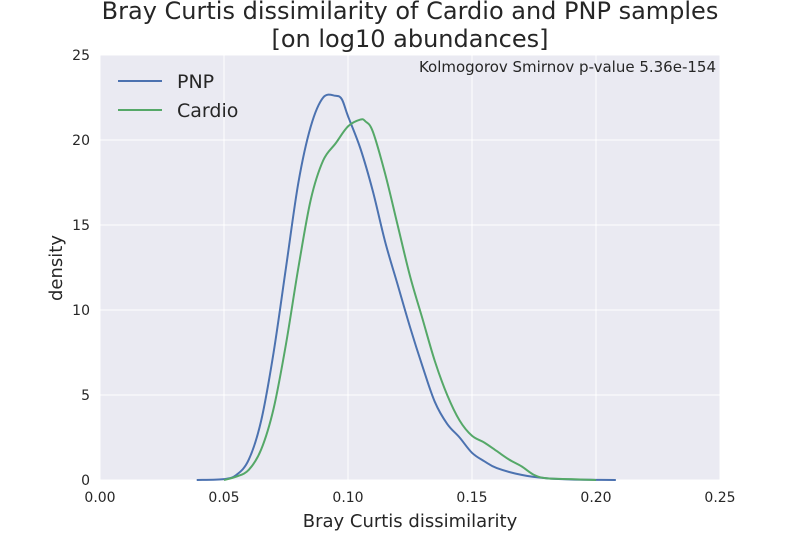 This screenshot has height=550, width=800. What do you see at coordinates (99, 498) in the screenshot?
I see `x-tick-label: 0.00` at bounding box center [99, 498].